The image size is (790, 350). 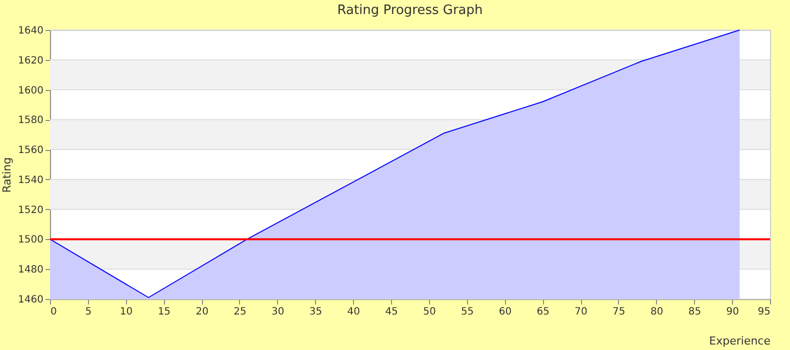 I want to click on x-tick-label: 55, so click(x=467, y=312).